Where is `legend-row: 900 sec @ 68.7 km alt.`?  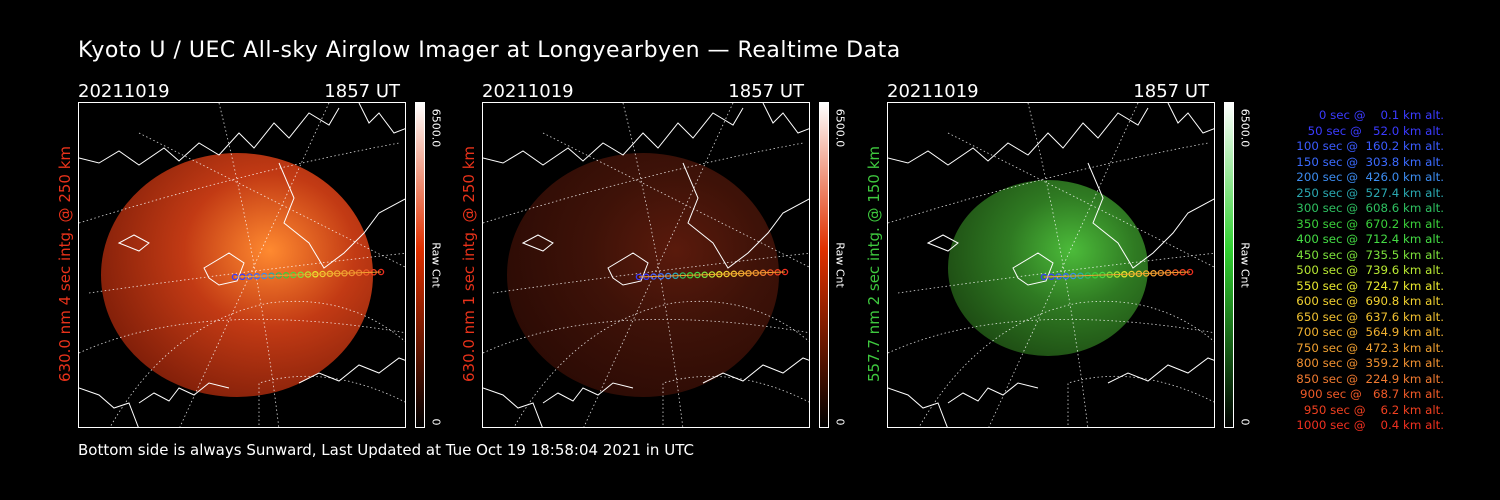
legend-row: 900 sec @ 68.7 km alt. is located at coordinates (1370, 394).